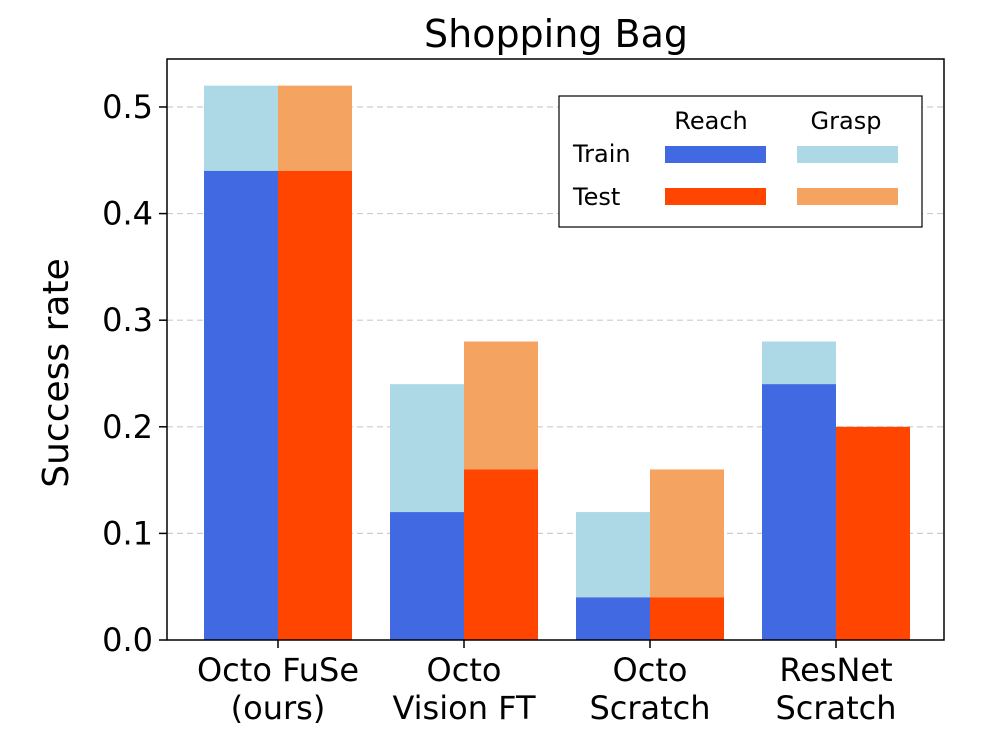 The width and height of the screenshot is (1000, 744). What do you see at coordinates (846, 121) in the screenshot?
I see `legend-col-grasp: Grasp` at bounding box center [846, 121].